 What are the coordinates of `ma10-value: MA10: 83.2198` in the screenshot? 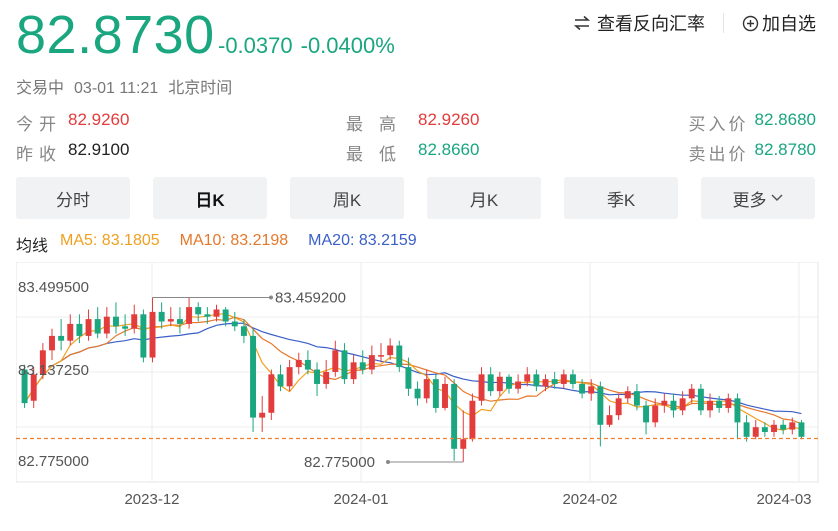 It's located at (234, 240).